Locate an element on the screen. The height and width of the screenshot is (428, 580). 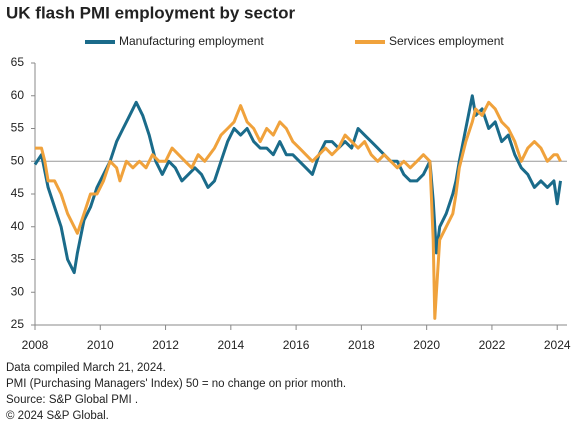
legend-label: Manufacturing employment is located at coordinates (191, 41).